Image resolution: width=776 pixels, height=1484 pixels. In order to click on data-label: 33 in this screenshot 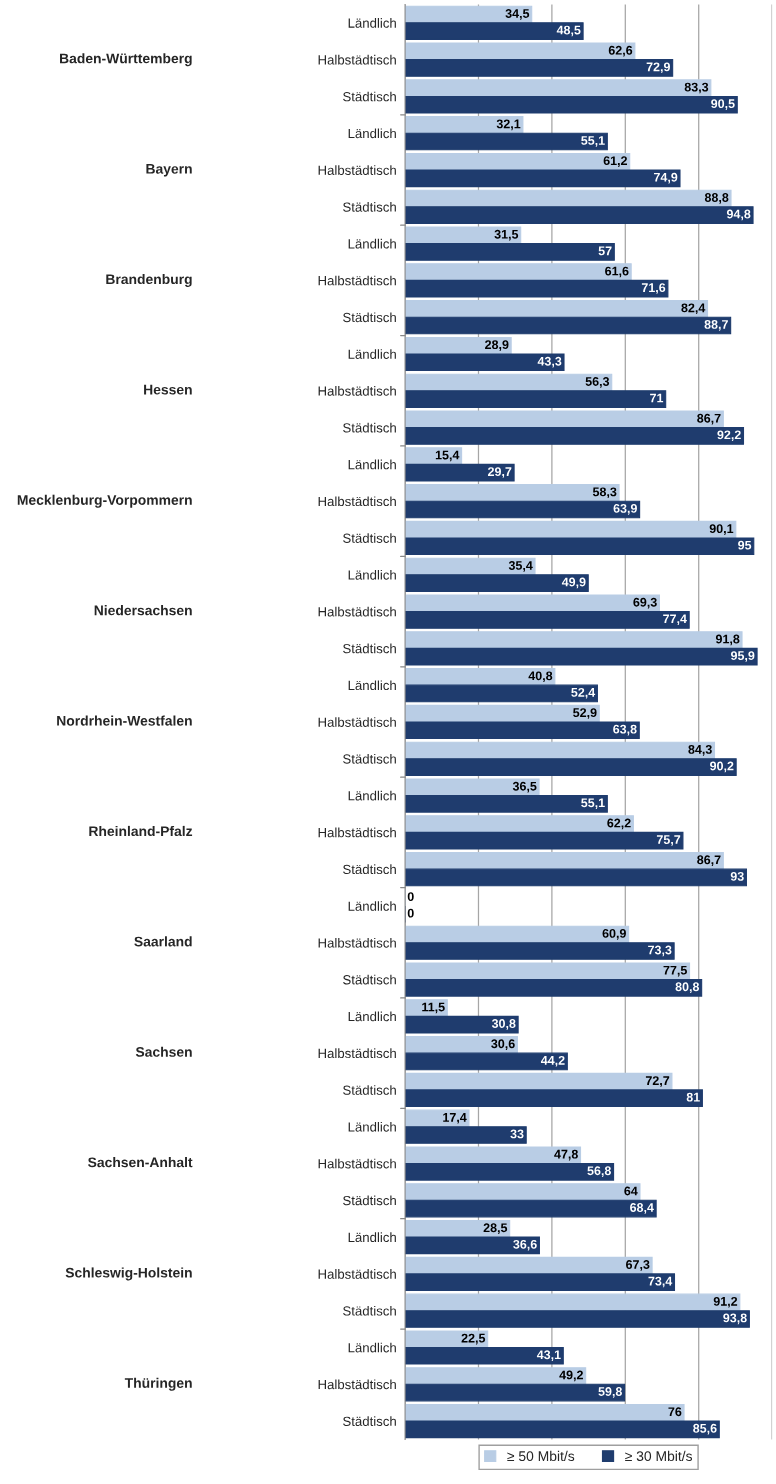, I will do `click(517, 1134)`.